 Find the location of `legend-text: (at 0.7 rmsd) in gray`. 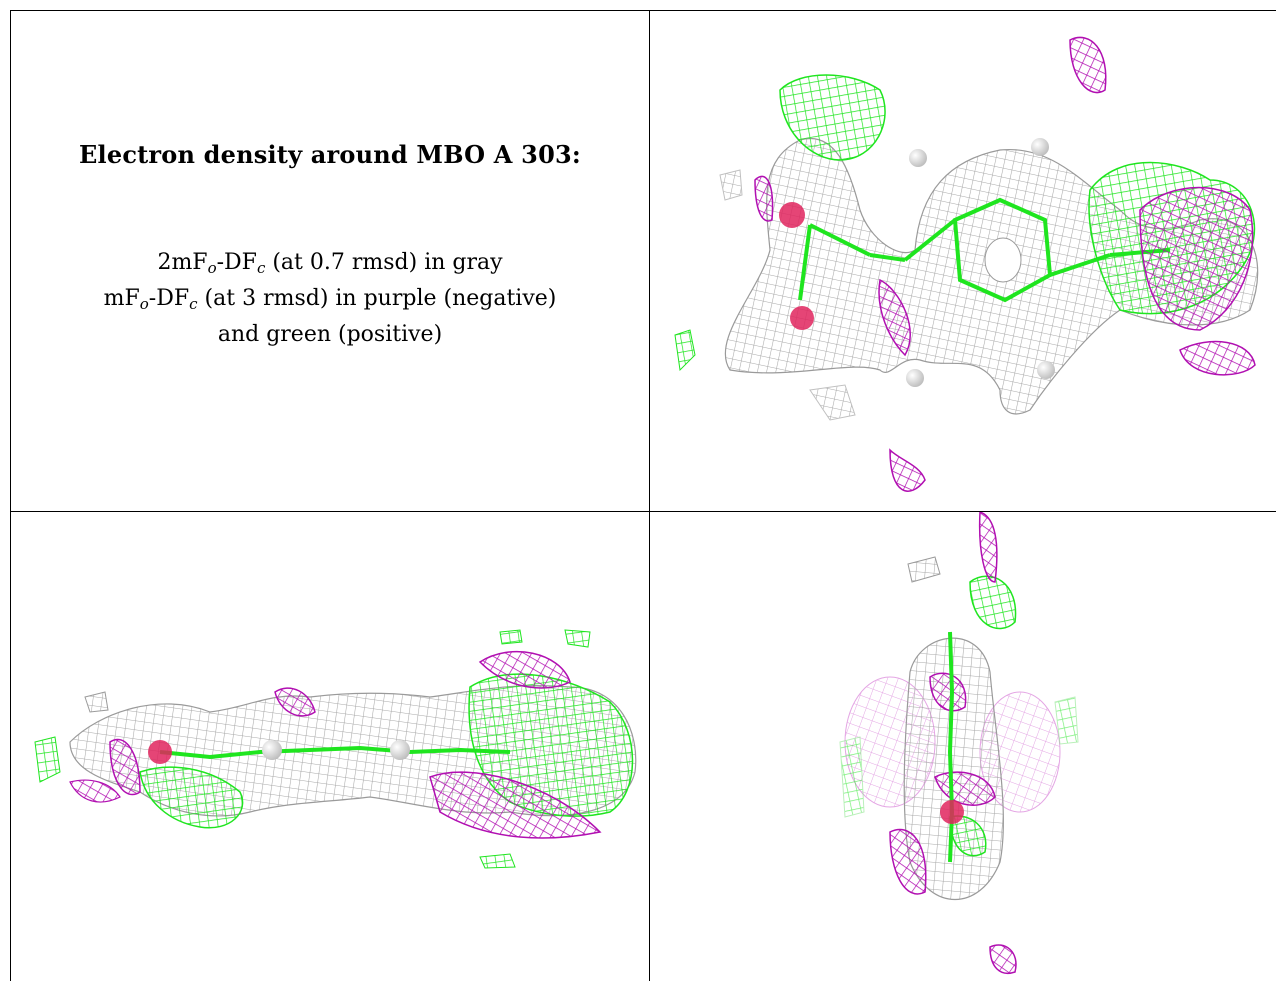

legend-text: (at 0.7 rmsd) in gray is located at coordinates (384, 262).